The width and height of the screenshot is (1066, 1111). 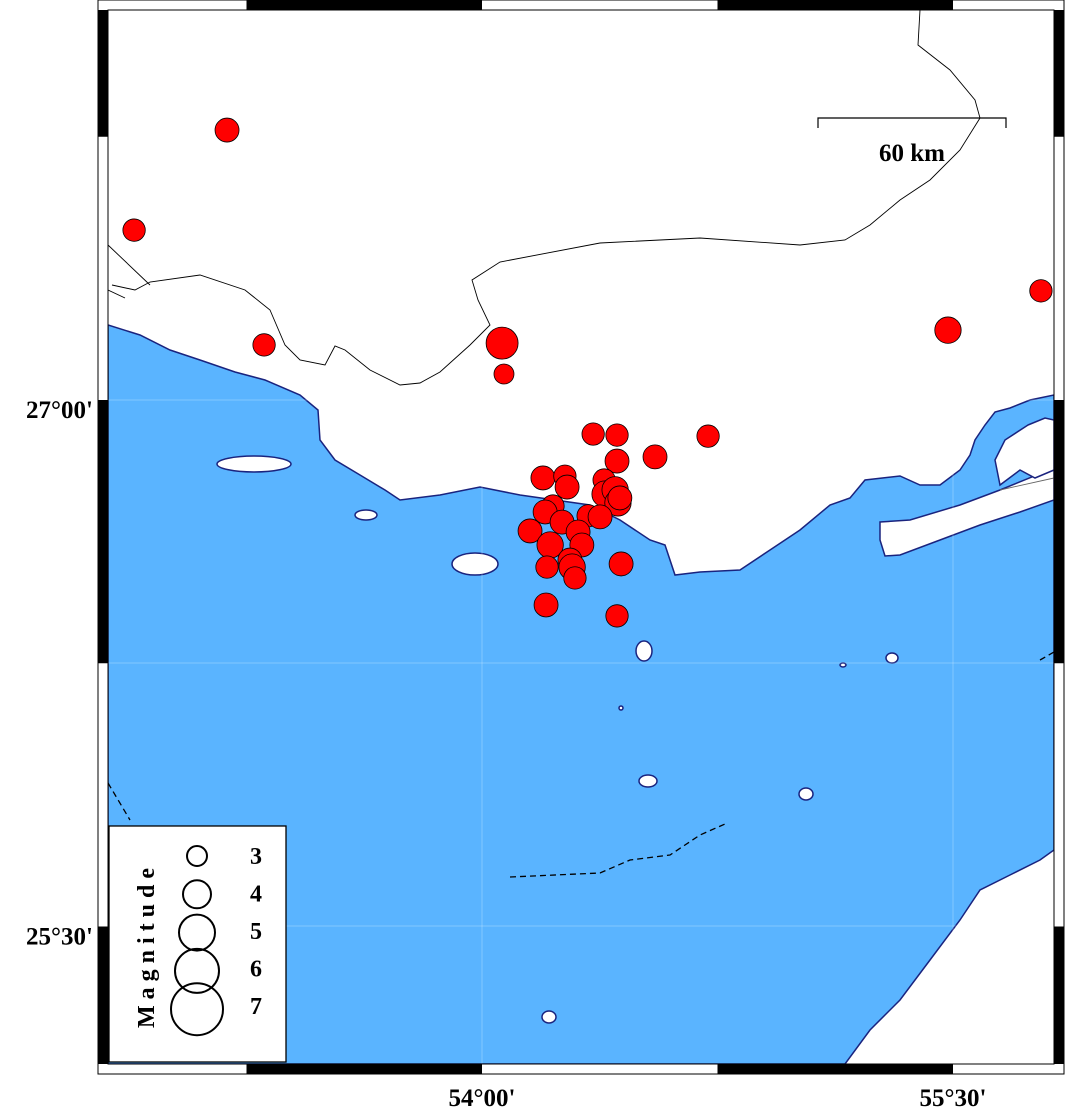 What do you see at coordinates (147, 945) in the screenshot?
I see `legend-title: Magnitude` at bounding box center [147, 945].